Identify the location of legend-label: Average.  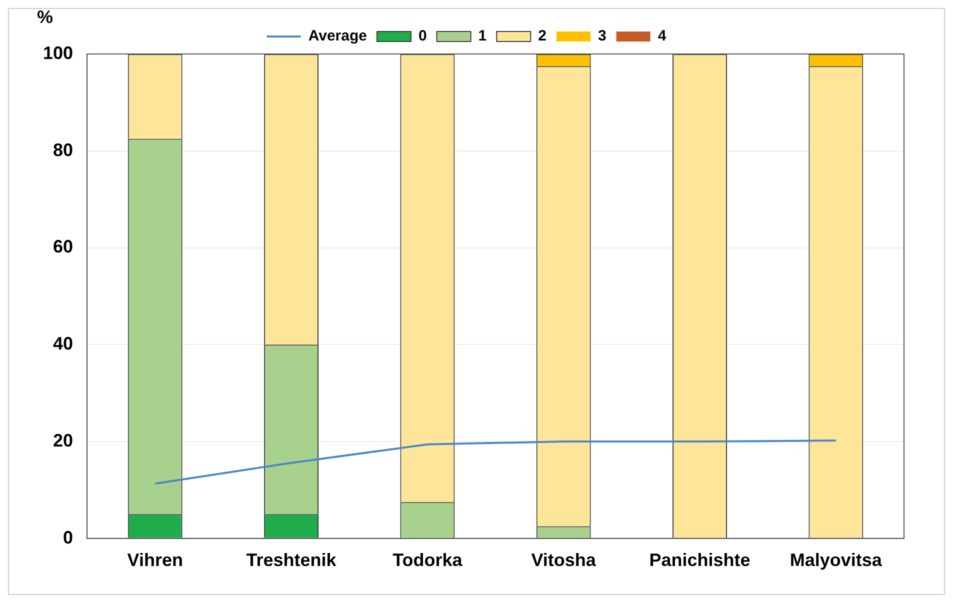
(337, 36).